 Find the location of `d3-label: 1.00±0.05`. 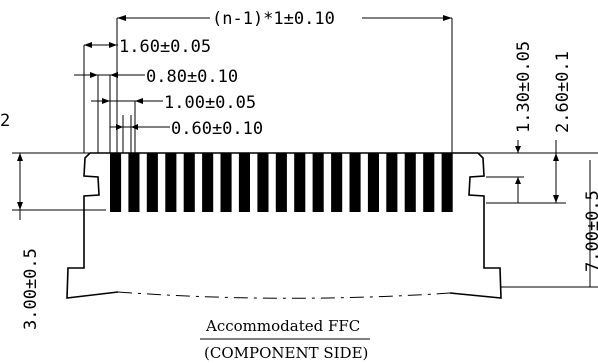

d3-label: 1.00±0.05 is located at coordinates (210, 103).